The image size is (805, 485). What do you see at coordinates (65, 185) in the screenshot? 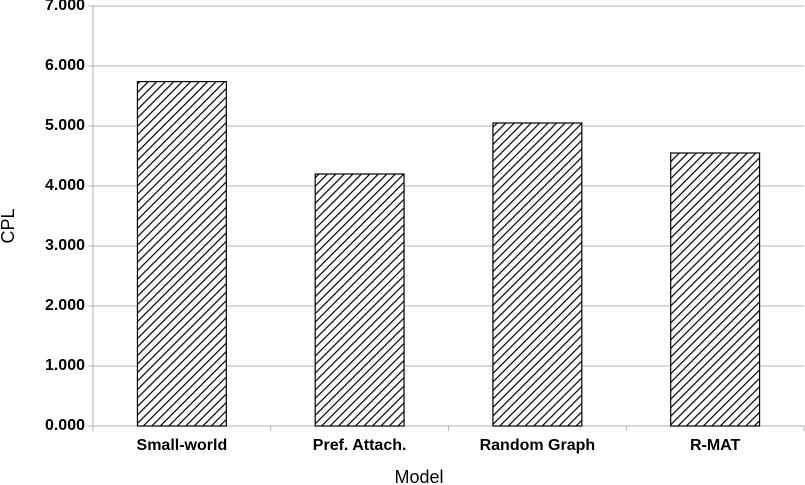
I see `y-tick-label: 4.000` at bounding box center [65, 185].